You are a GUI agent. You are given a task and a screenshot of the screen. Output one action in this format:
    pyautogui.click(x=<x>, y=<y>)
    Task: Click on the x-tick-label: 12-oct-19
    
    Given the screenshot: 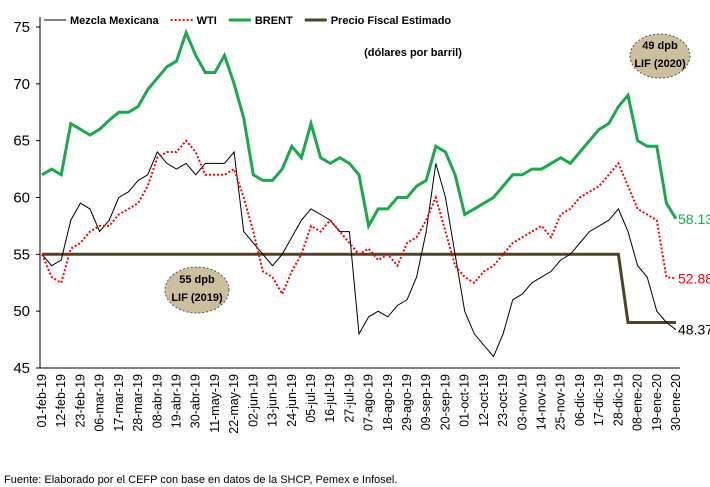 What is the action you would take?
    pyautogui.click(x=484, y=400)
    